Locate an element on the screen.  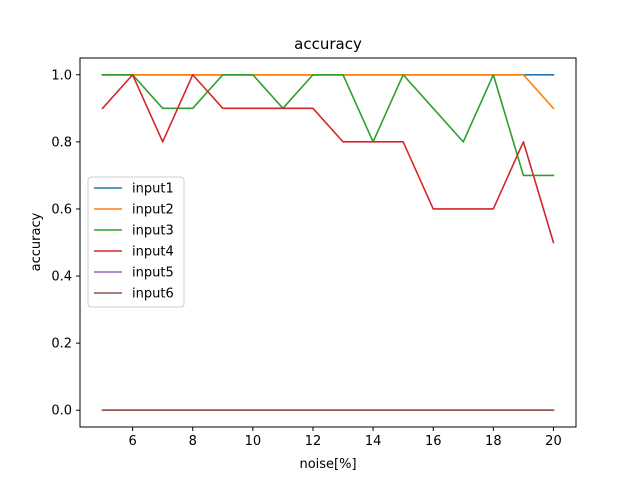
x-tick-label: 14 is located at coordinates (373, 441).